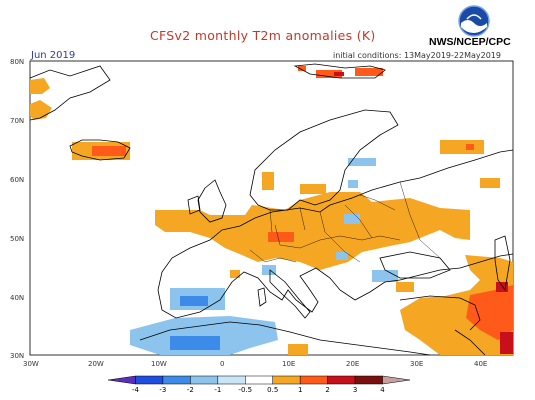 The width and height of the screenshot is (535, 400). What do you see at coordinates (17, 180) in the screenshot?
I see `lat-label: 60N` at bounding box center [17, 180].